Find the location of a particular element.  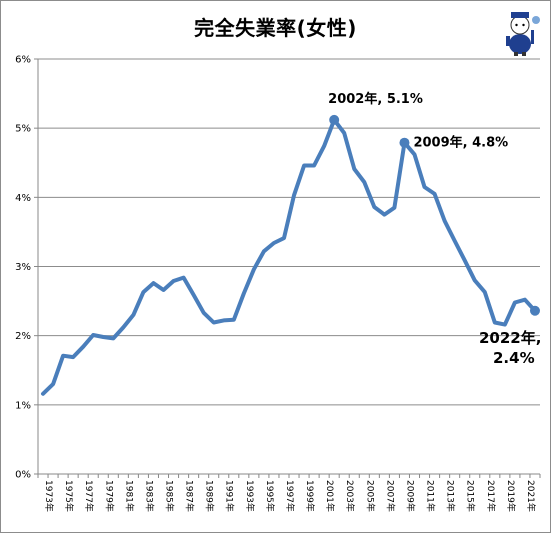

x-tick-label: 2021年 is located at coordinates (531, 496).